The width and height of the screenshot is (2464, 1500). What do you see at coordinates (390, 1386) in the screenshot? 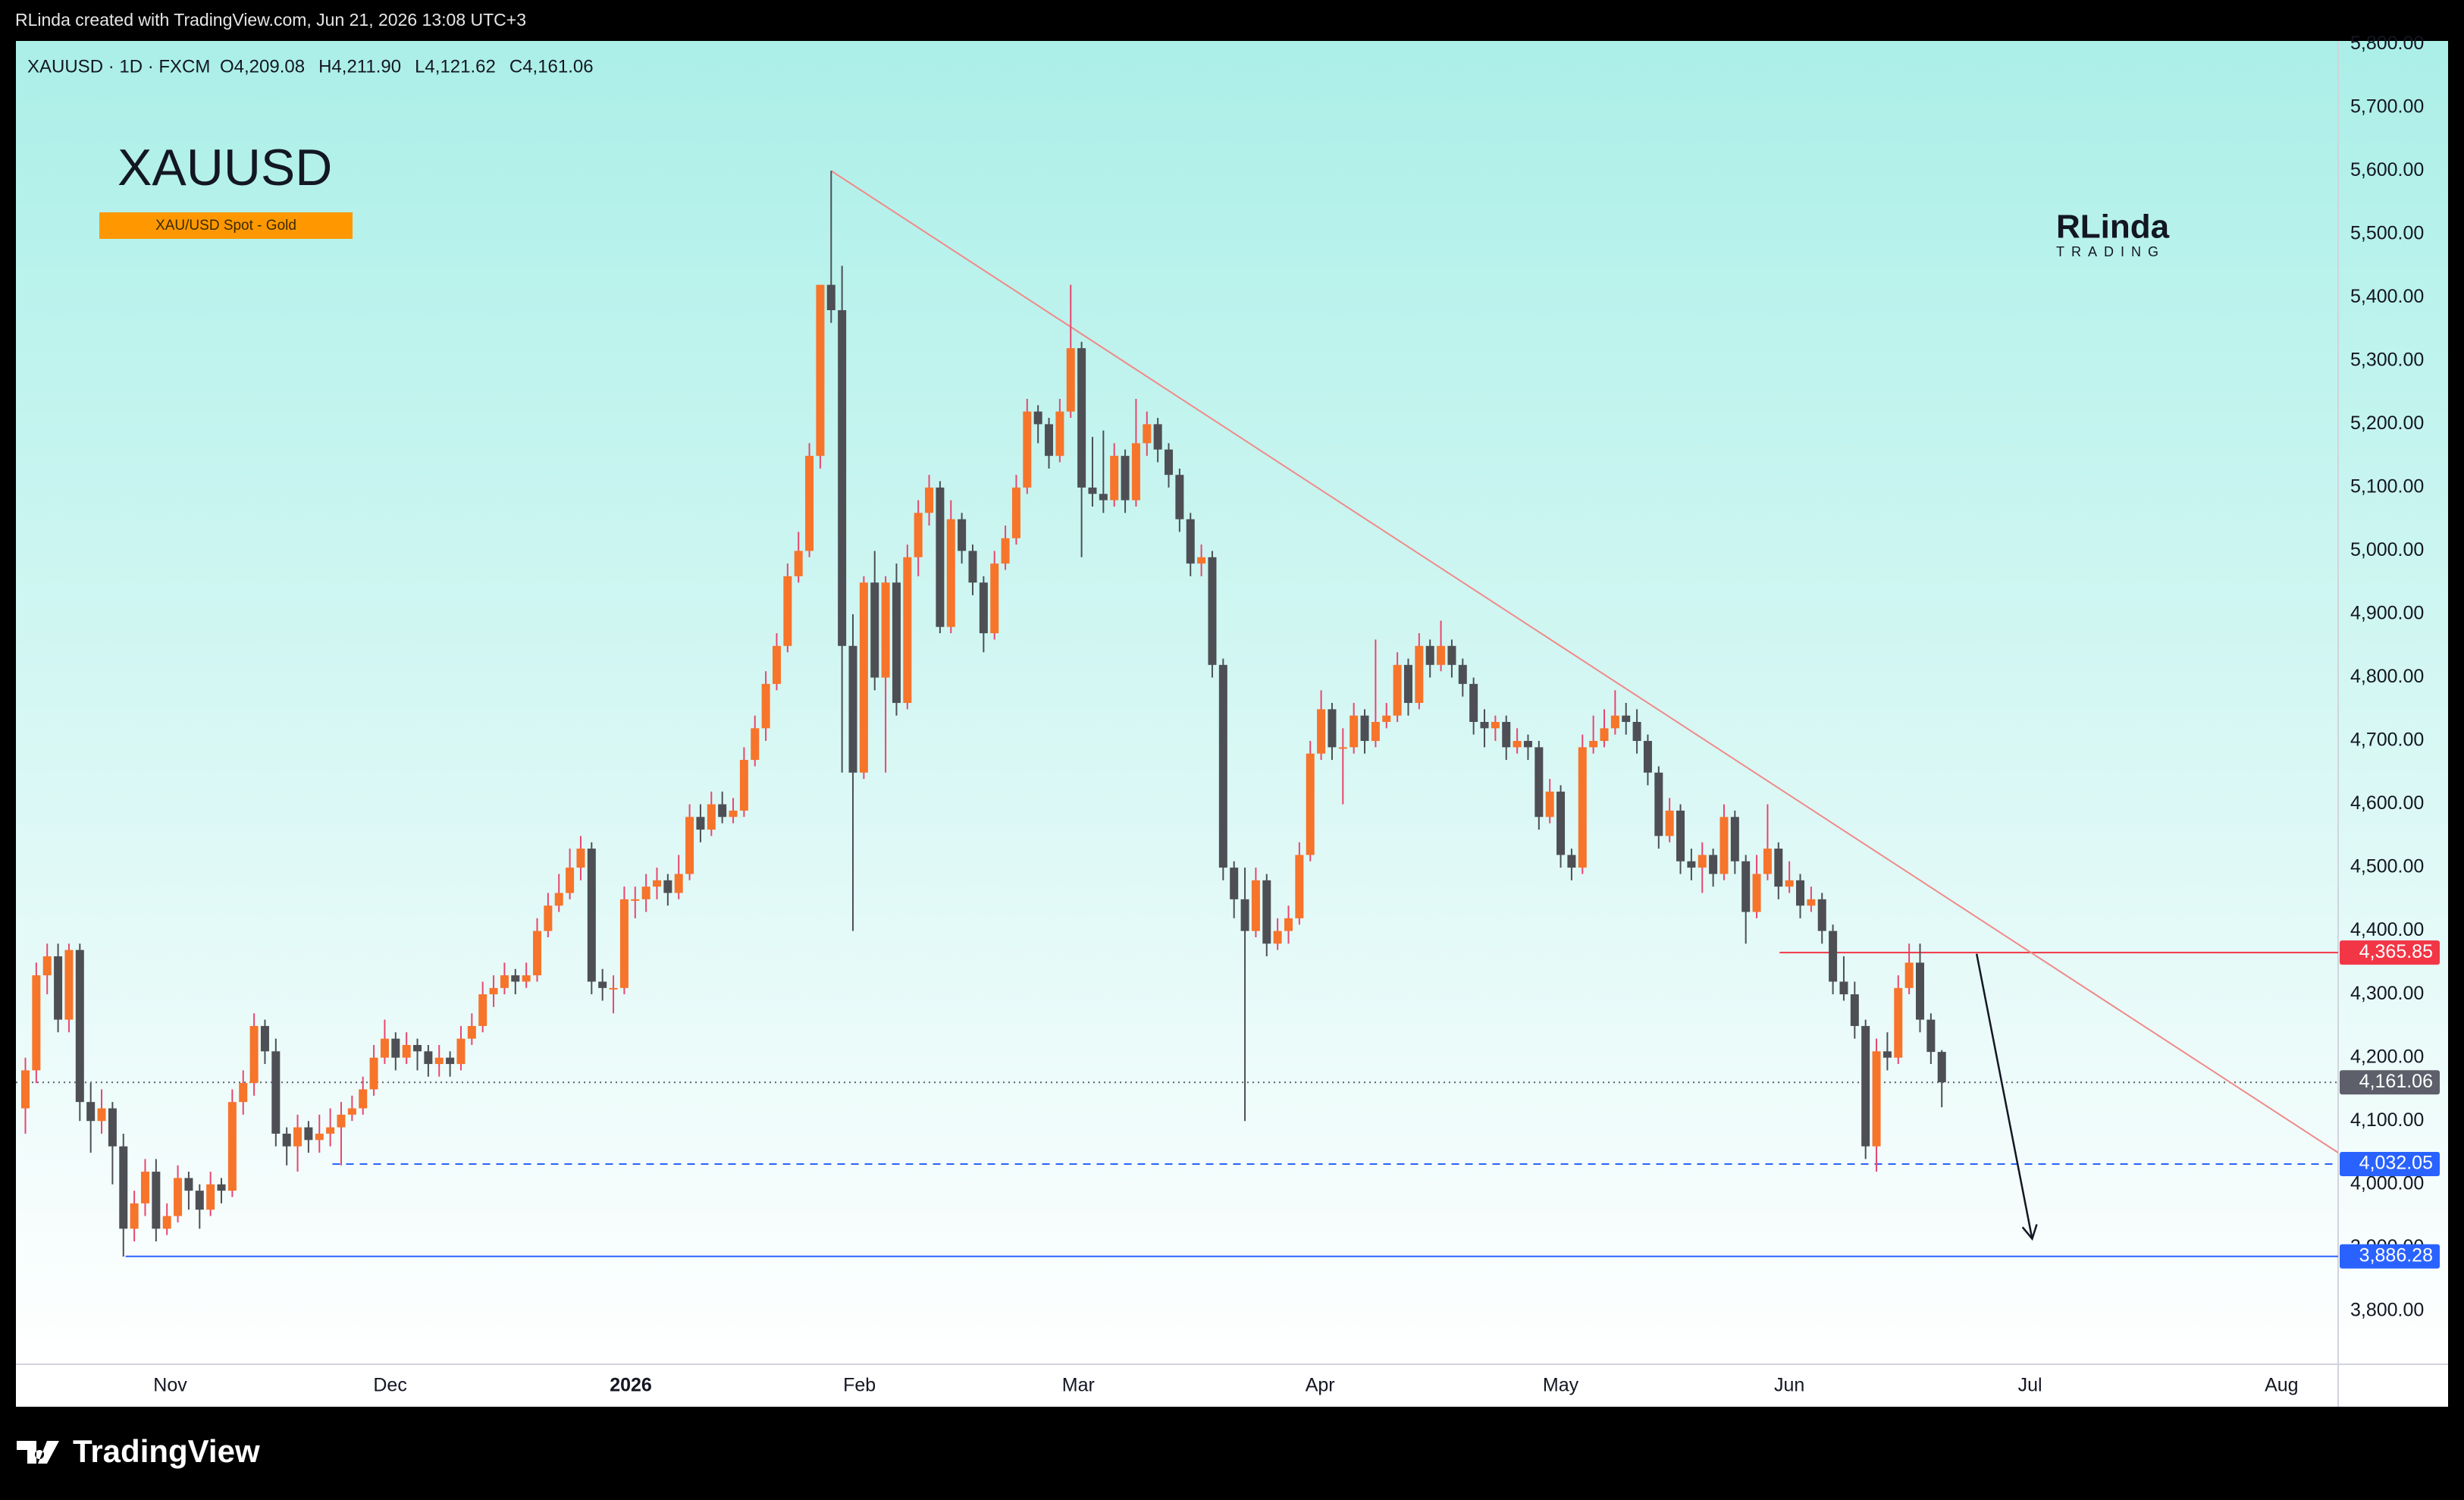
I see `x-tick-label: Dec` at bounding box center [390, 1386].